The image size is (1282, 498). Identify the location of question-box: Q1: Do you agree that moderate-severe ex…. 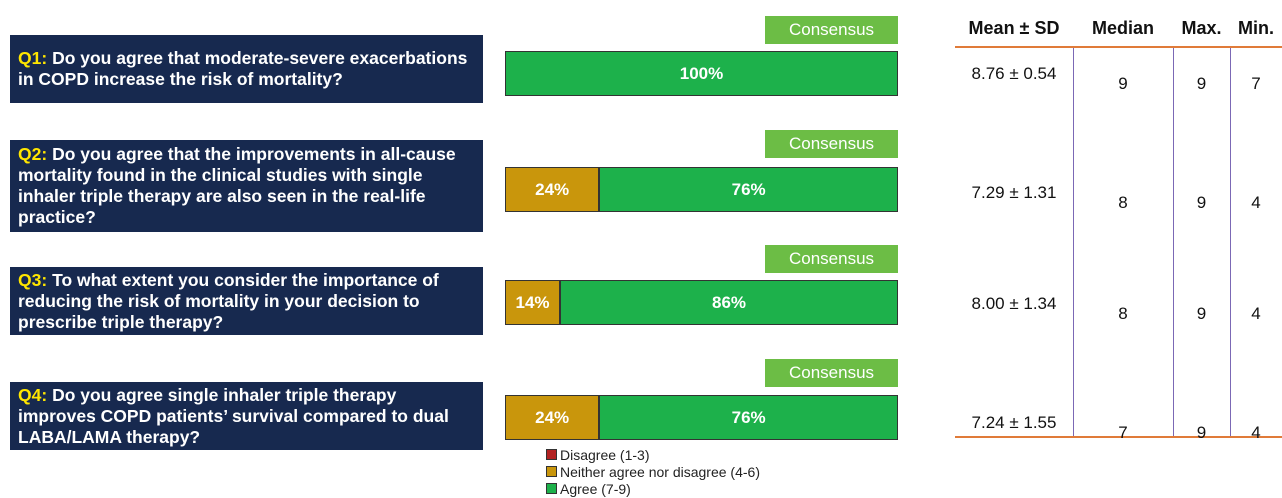
(246, 69).